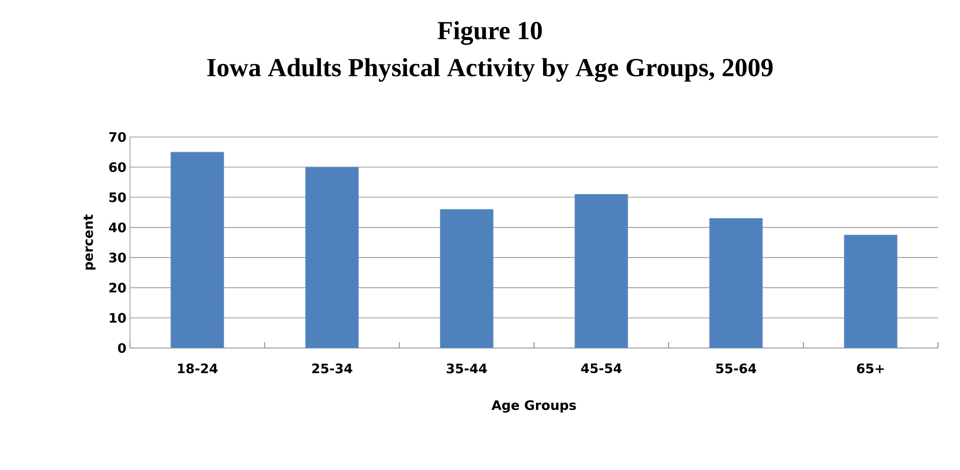 The width and height of the screenshot is (960, 470). Describe the element at coordinates (117, 137) in the screenshot. I see `y-tick-label: 70` at that location.